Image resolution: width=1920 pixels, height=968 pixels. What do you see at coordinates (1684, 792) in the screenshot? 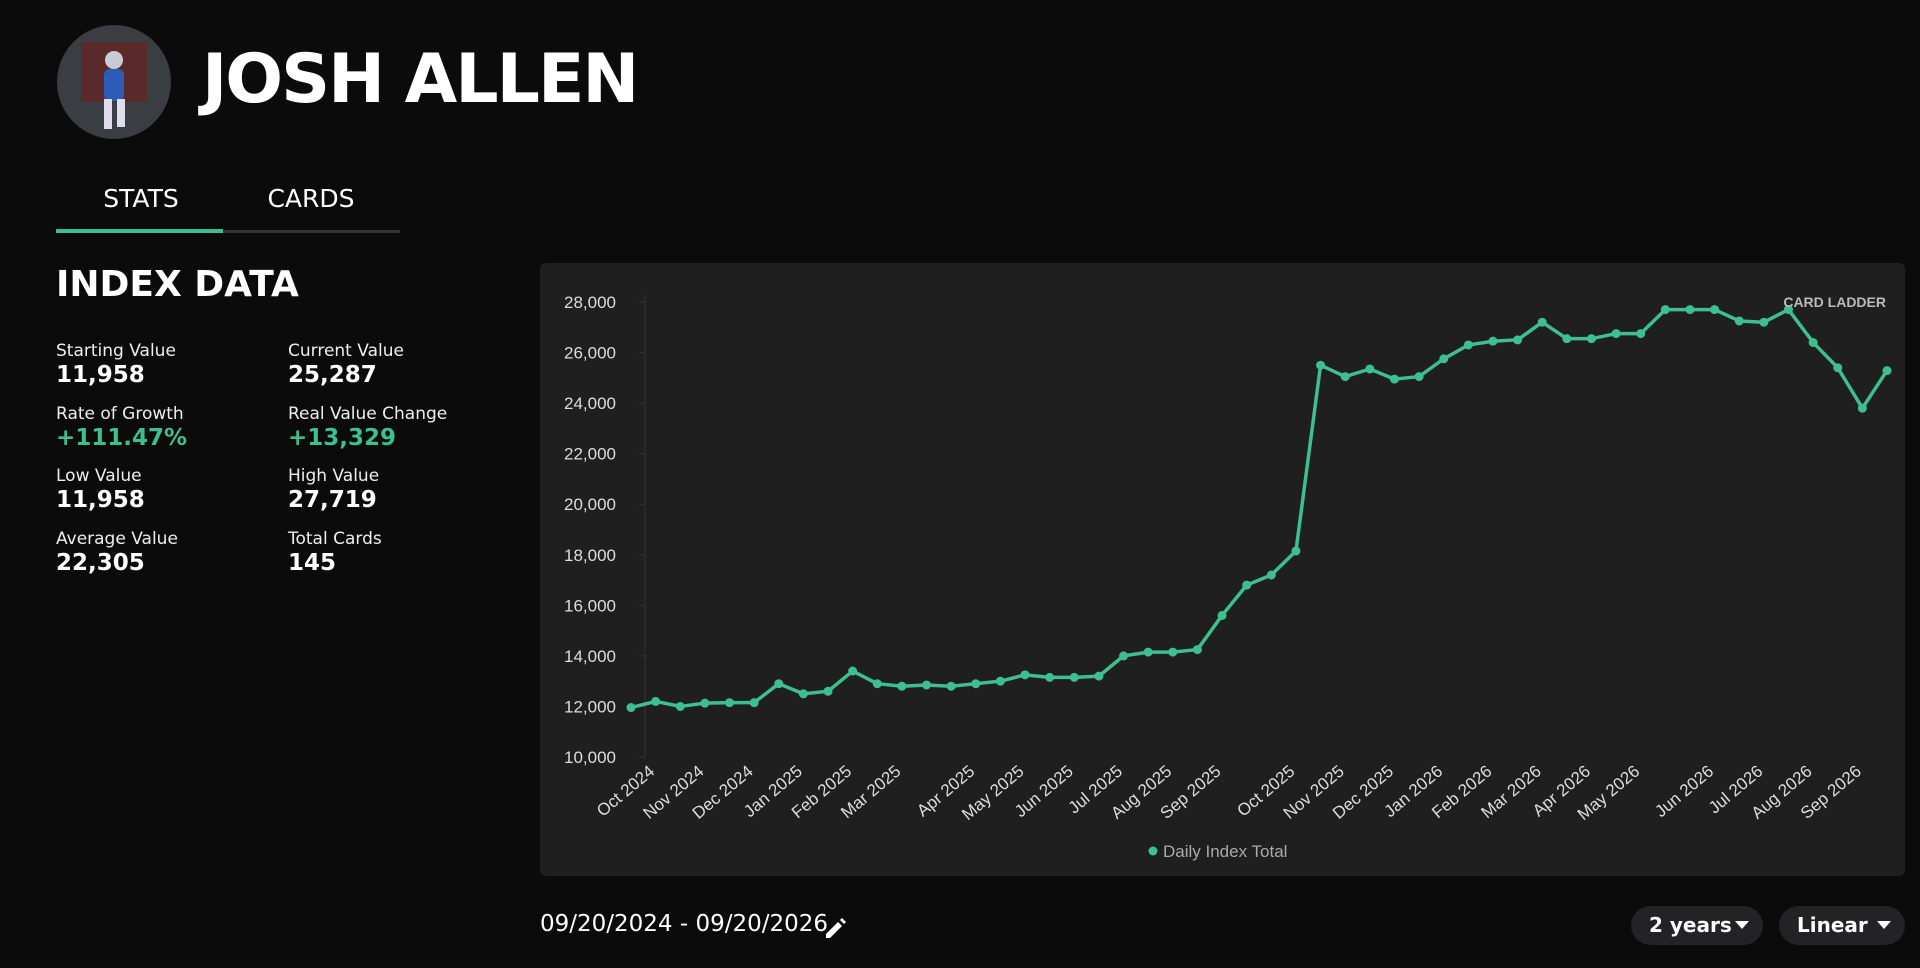
I see `x-tick-label: Jun 2026` at bounding box center [1684, 792].